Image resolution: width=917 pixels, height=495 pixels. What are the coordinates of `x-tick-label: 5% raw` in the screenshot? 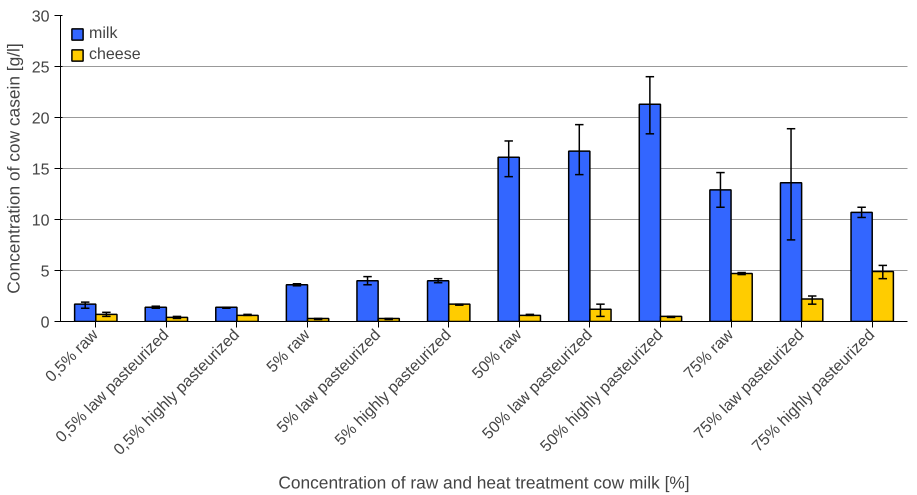 It's located at (289, 351).